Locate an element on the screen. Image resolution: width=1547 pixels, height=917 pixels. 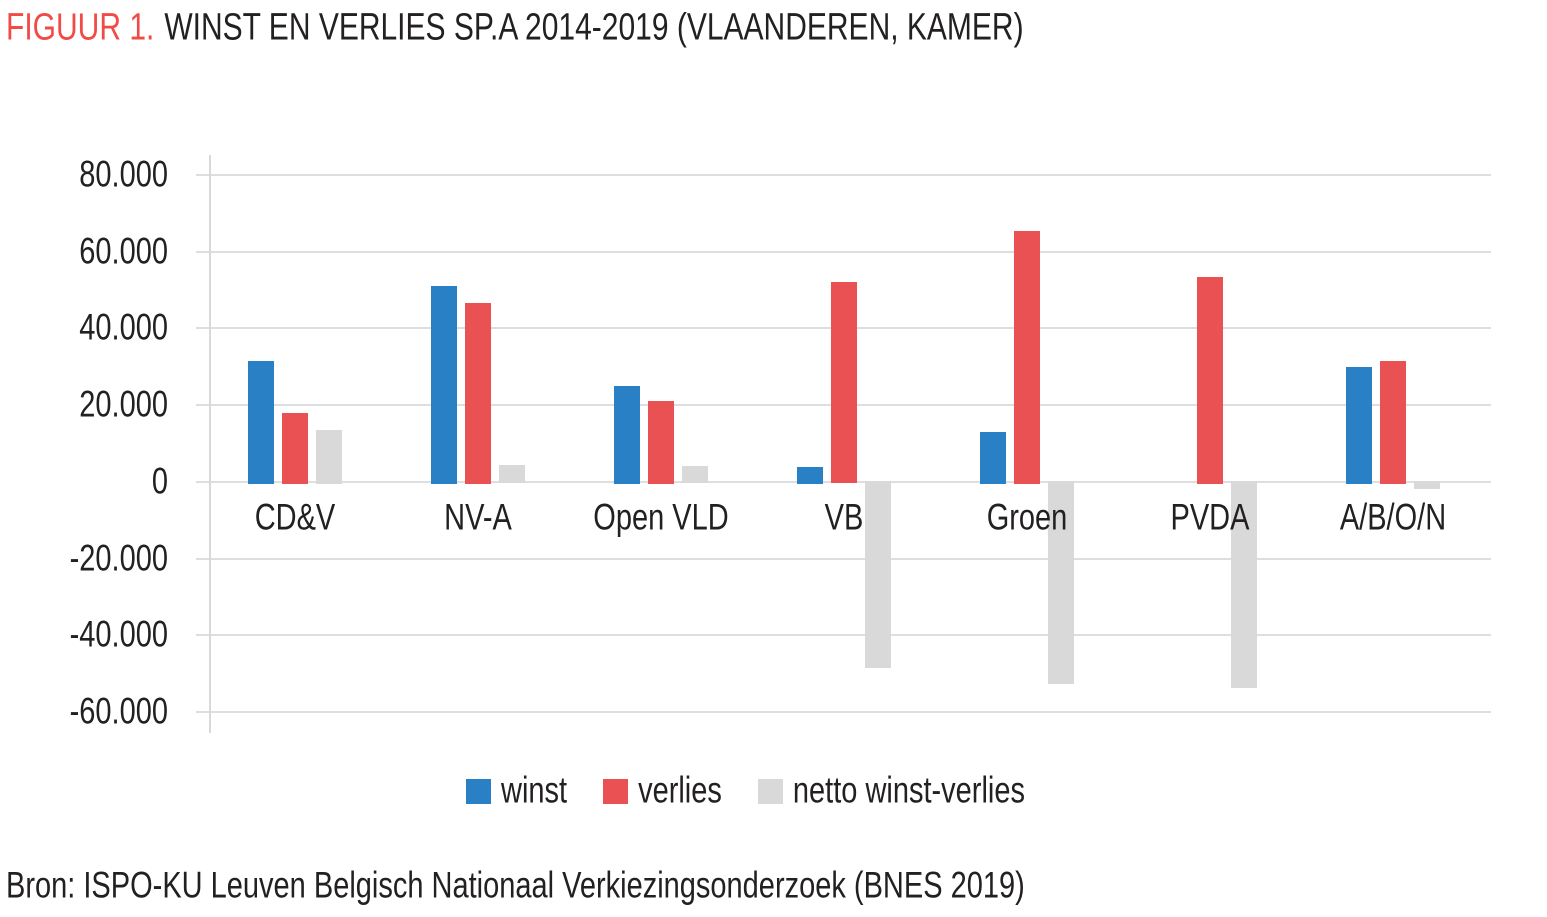
gridline--20.000 is located at coordinates (843, 559).